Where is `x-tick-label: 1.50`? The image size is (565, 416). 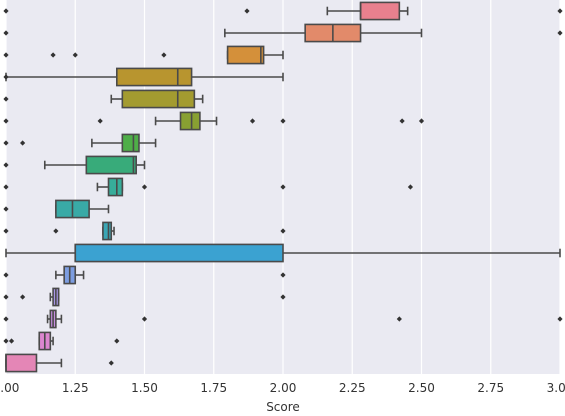
x-tick-label: 1.50 is located at coordinates (144, 388).